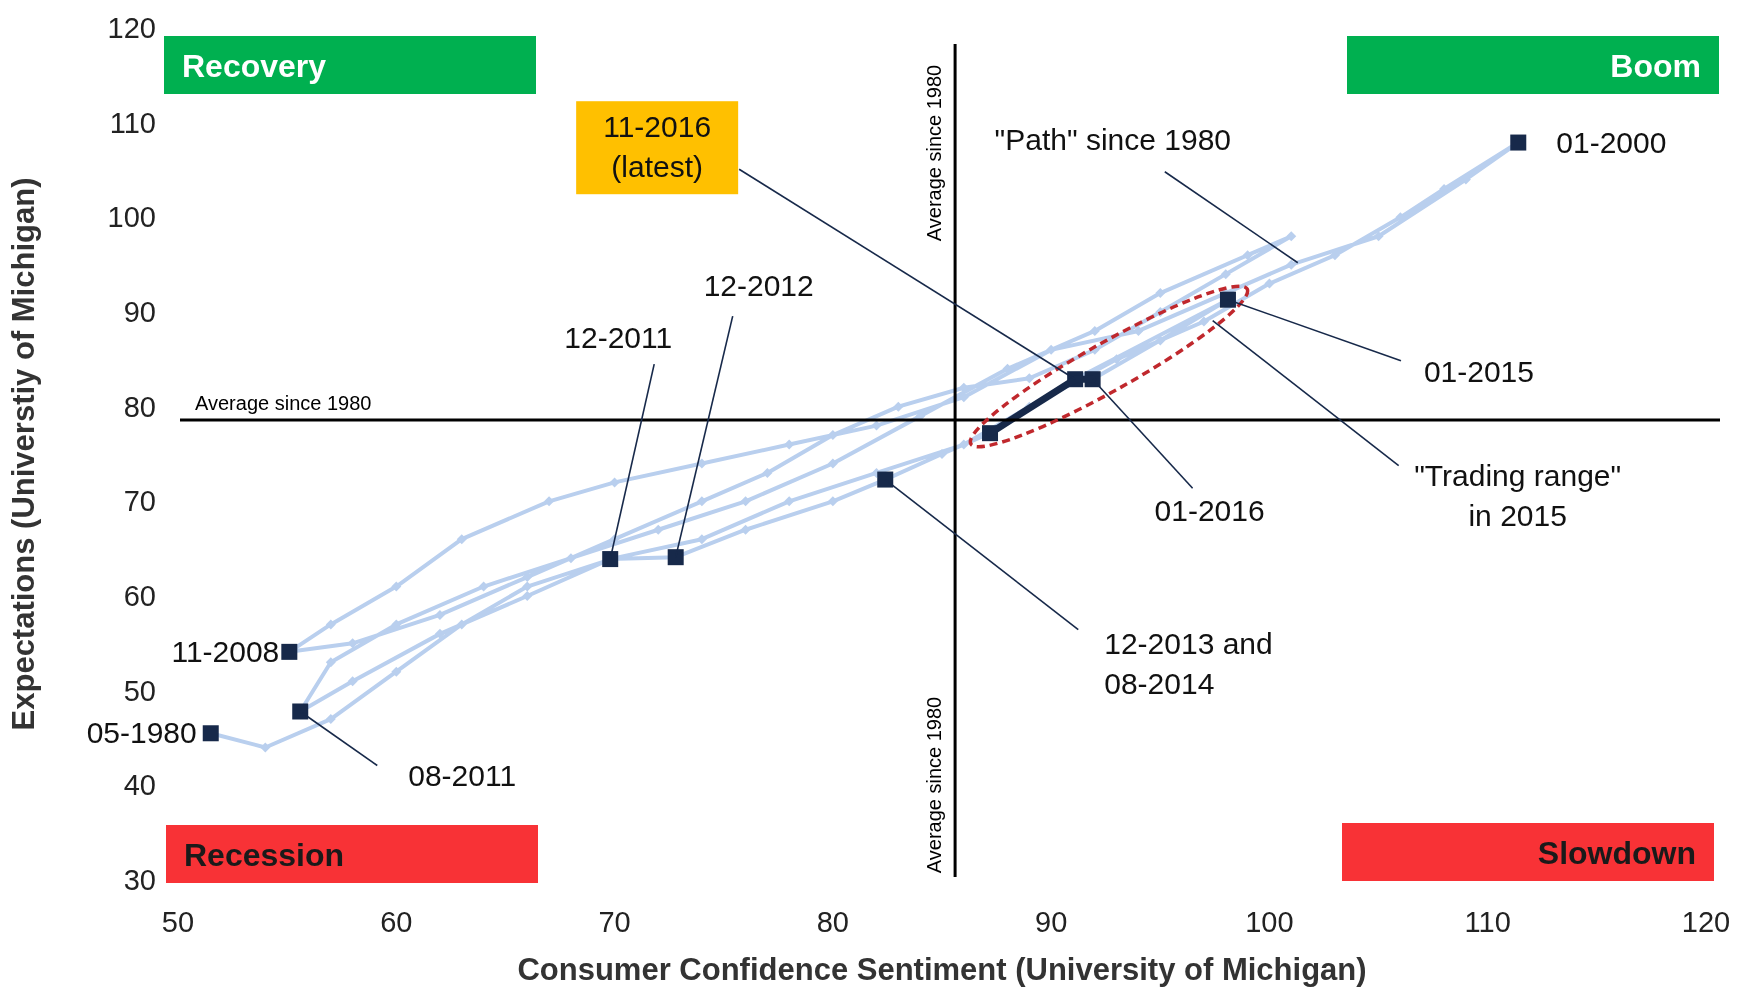  Describe the element at coordinates (1269, 922) in the screenshot. I see `x-tick-label: 100` at that location.